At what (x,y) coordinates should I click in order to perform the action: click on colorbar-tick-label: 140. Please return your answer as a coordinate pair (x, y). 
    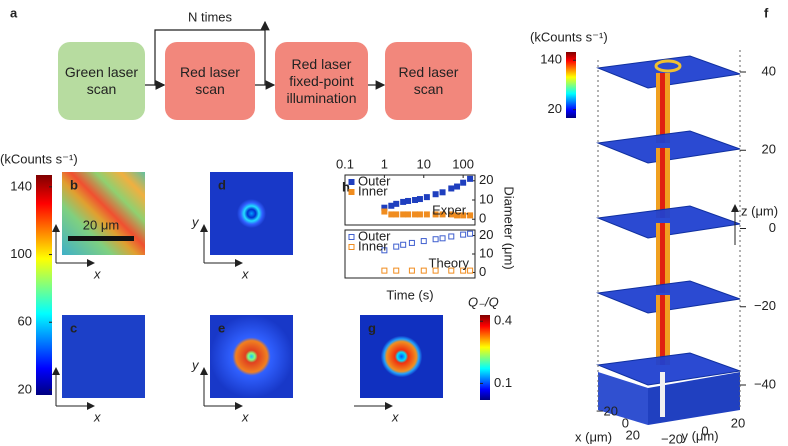
    Looking at the image, I should click on (551, 59).